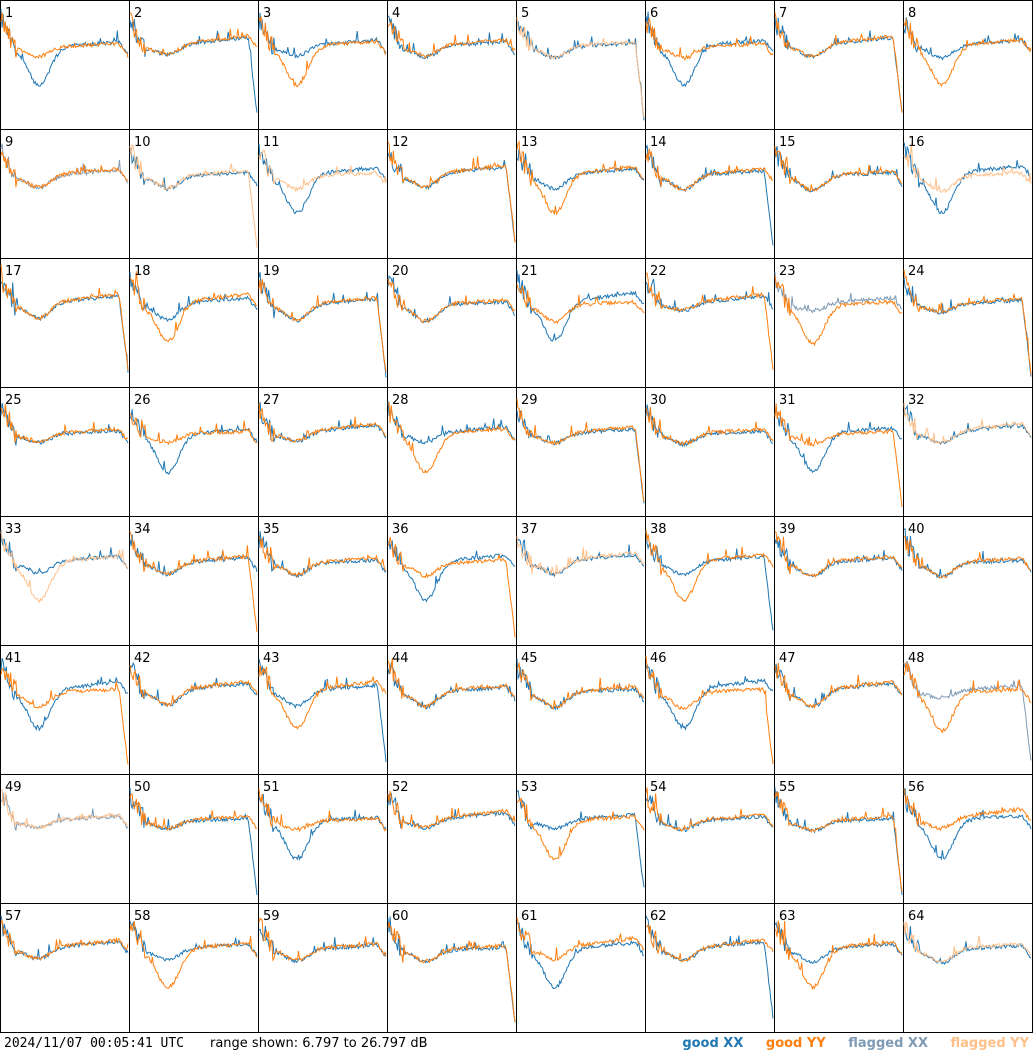 The height and width of the screenshot is (1053, 1033). What do you see at coordinates (400, 787) in the screenshot?
I see `panel-label: 52` at bounding box center [400, 787].